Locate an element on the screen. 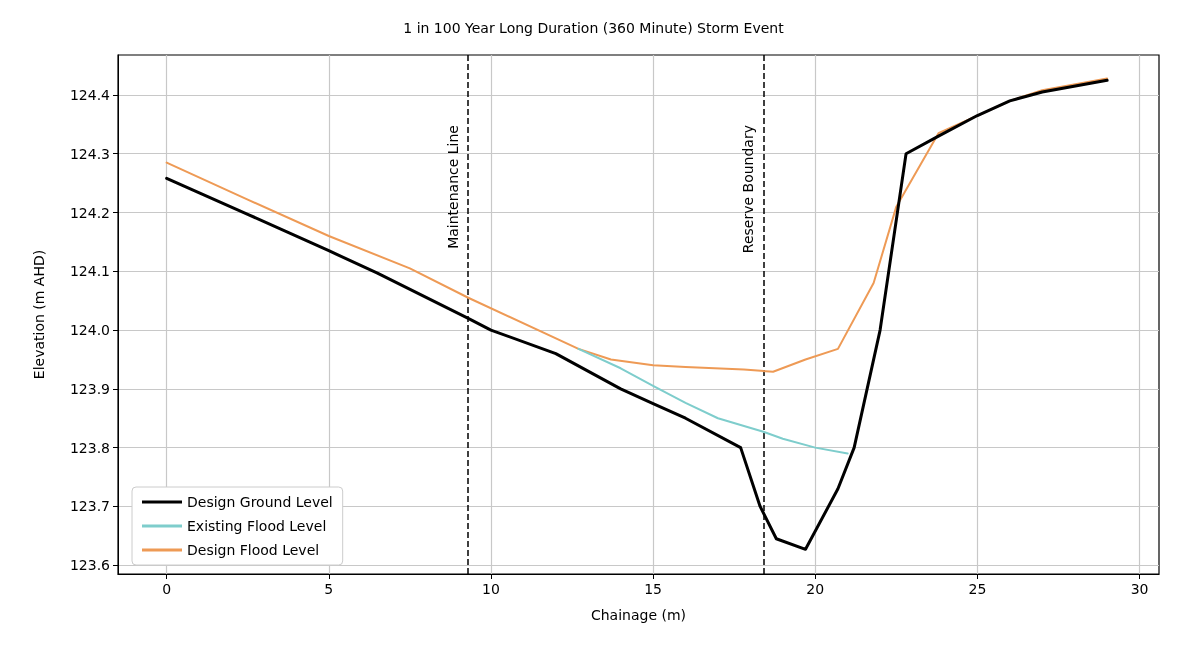 Image resolution: width=1187 pixels, height=651 pixels. y-tick-label: 124.4 is located at coordinates (90, 94).